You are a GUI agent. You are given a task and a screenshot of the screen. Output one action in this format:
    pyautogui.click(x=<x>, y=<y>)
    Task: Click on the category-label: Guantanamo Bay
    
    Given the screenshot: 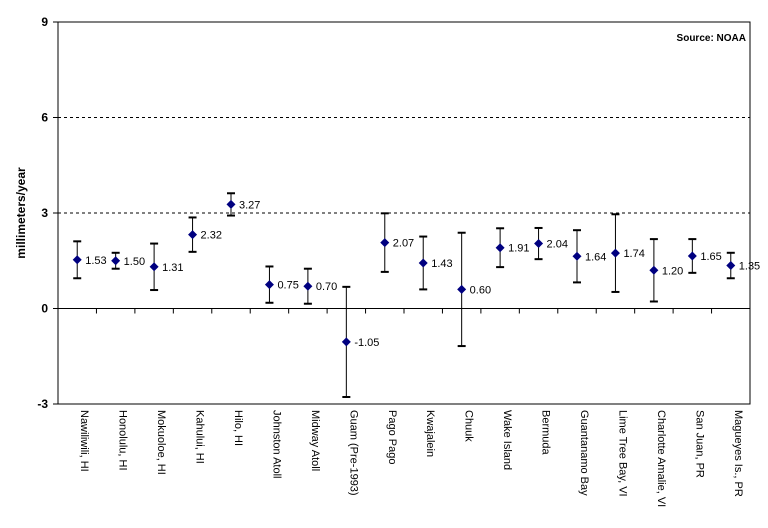 What is the action you would take?
    pyautogui.click(x=584, y=453)
    